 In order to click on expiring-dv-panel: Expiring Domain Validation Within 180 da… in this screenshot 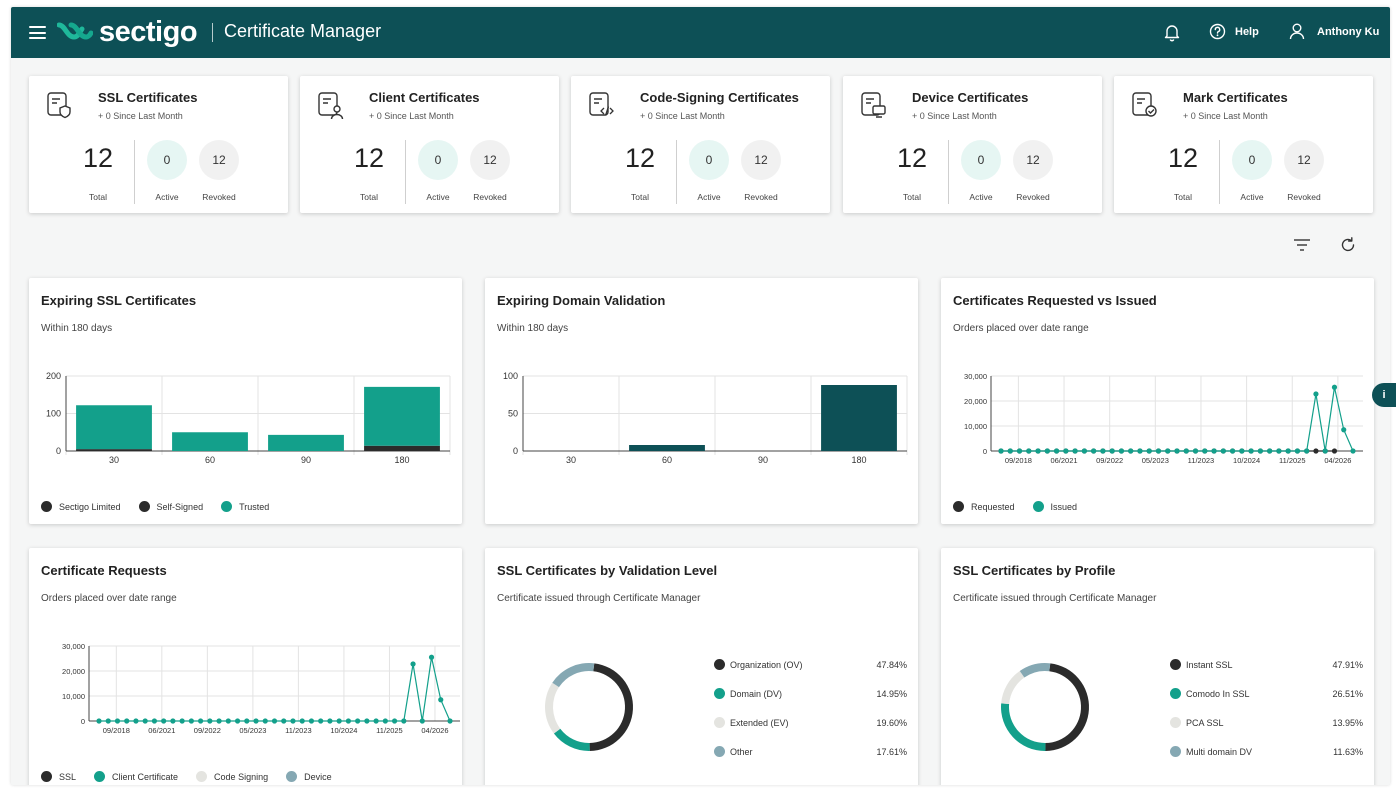, I will do `click(701, 401)`.